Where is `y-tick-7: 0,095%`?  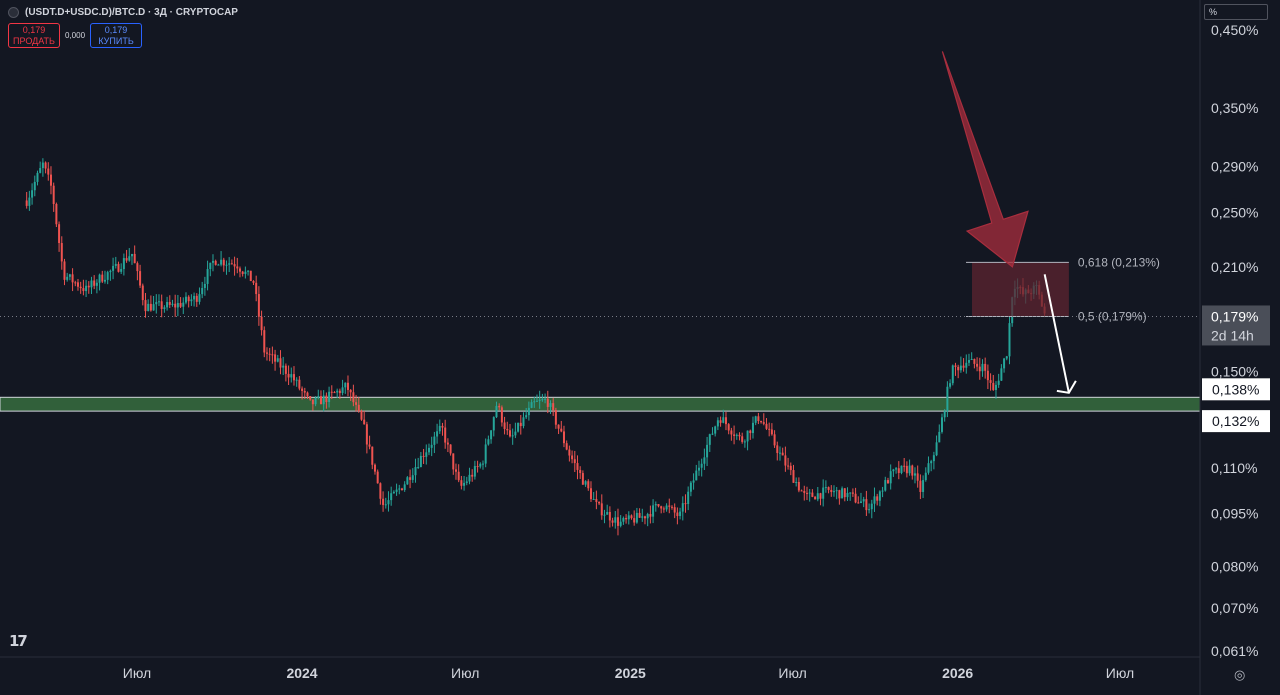
y-tick-7: 0,095% is located at coordinates (1234, 513).